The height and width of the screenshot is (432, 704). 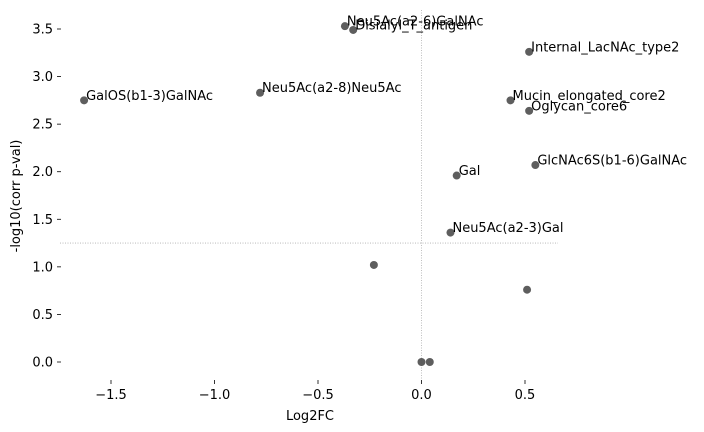 What do you see at coordinates (421, 395) in the screenshot?
I see `x-tick-label: 0.0` at bounding box center [421, 395].